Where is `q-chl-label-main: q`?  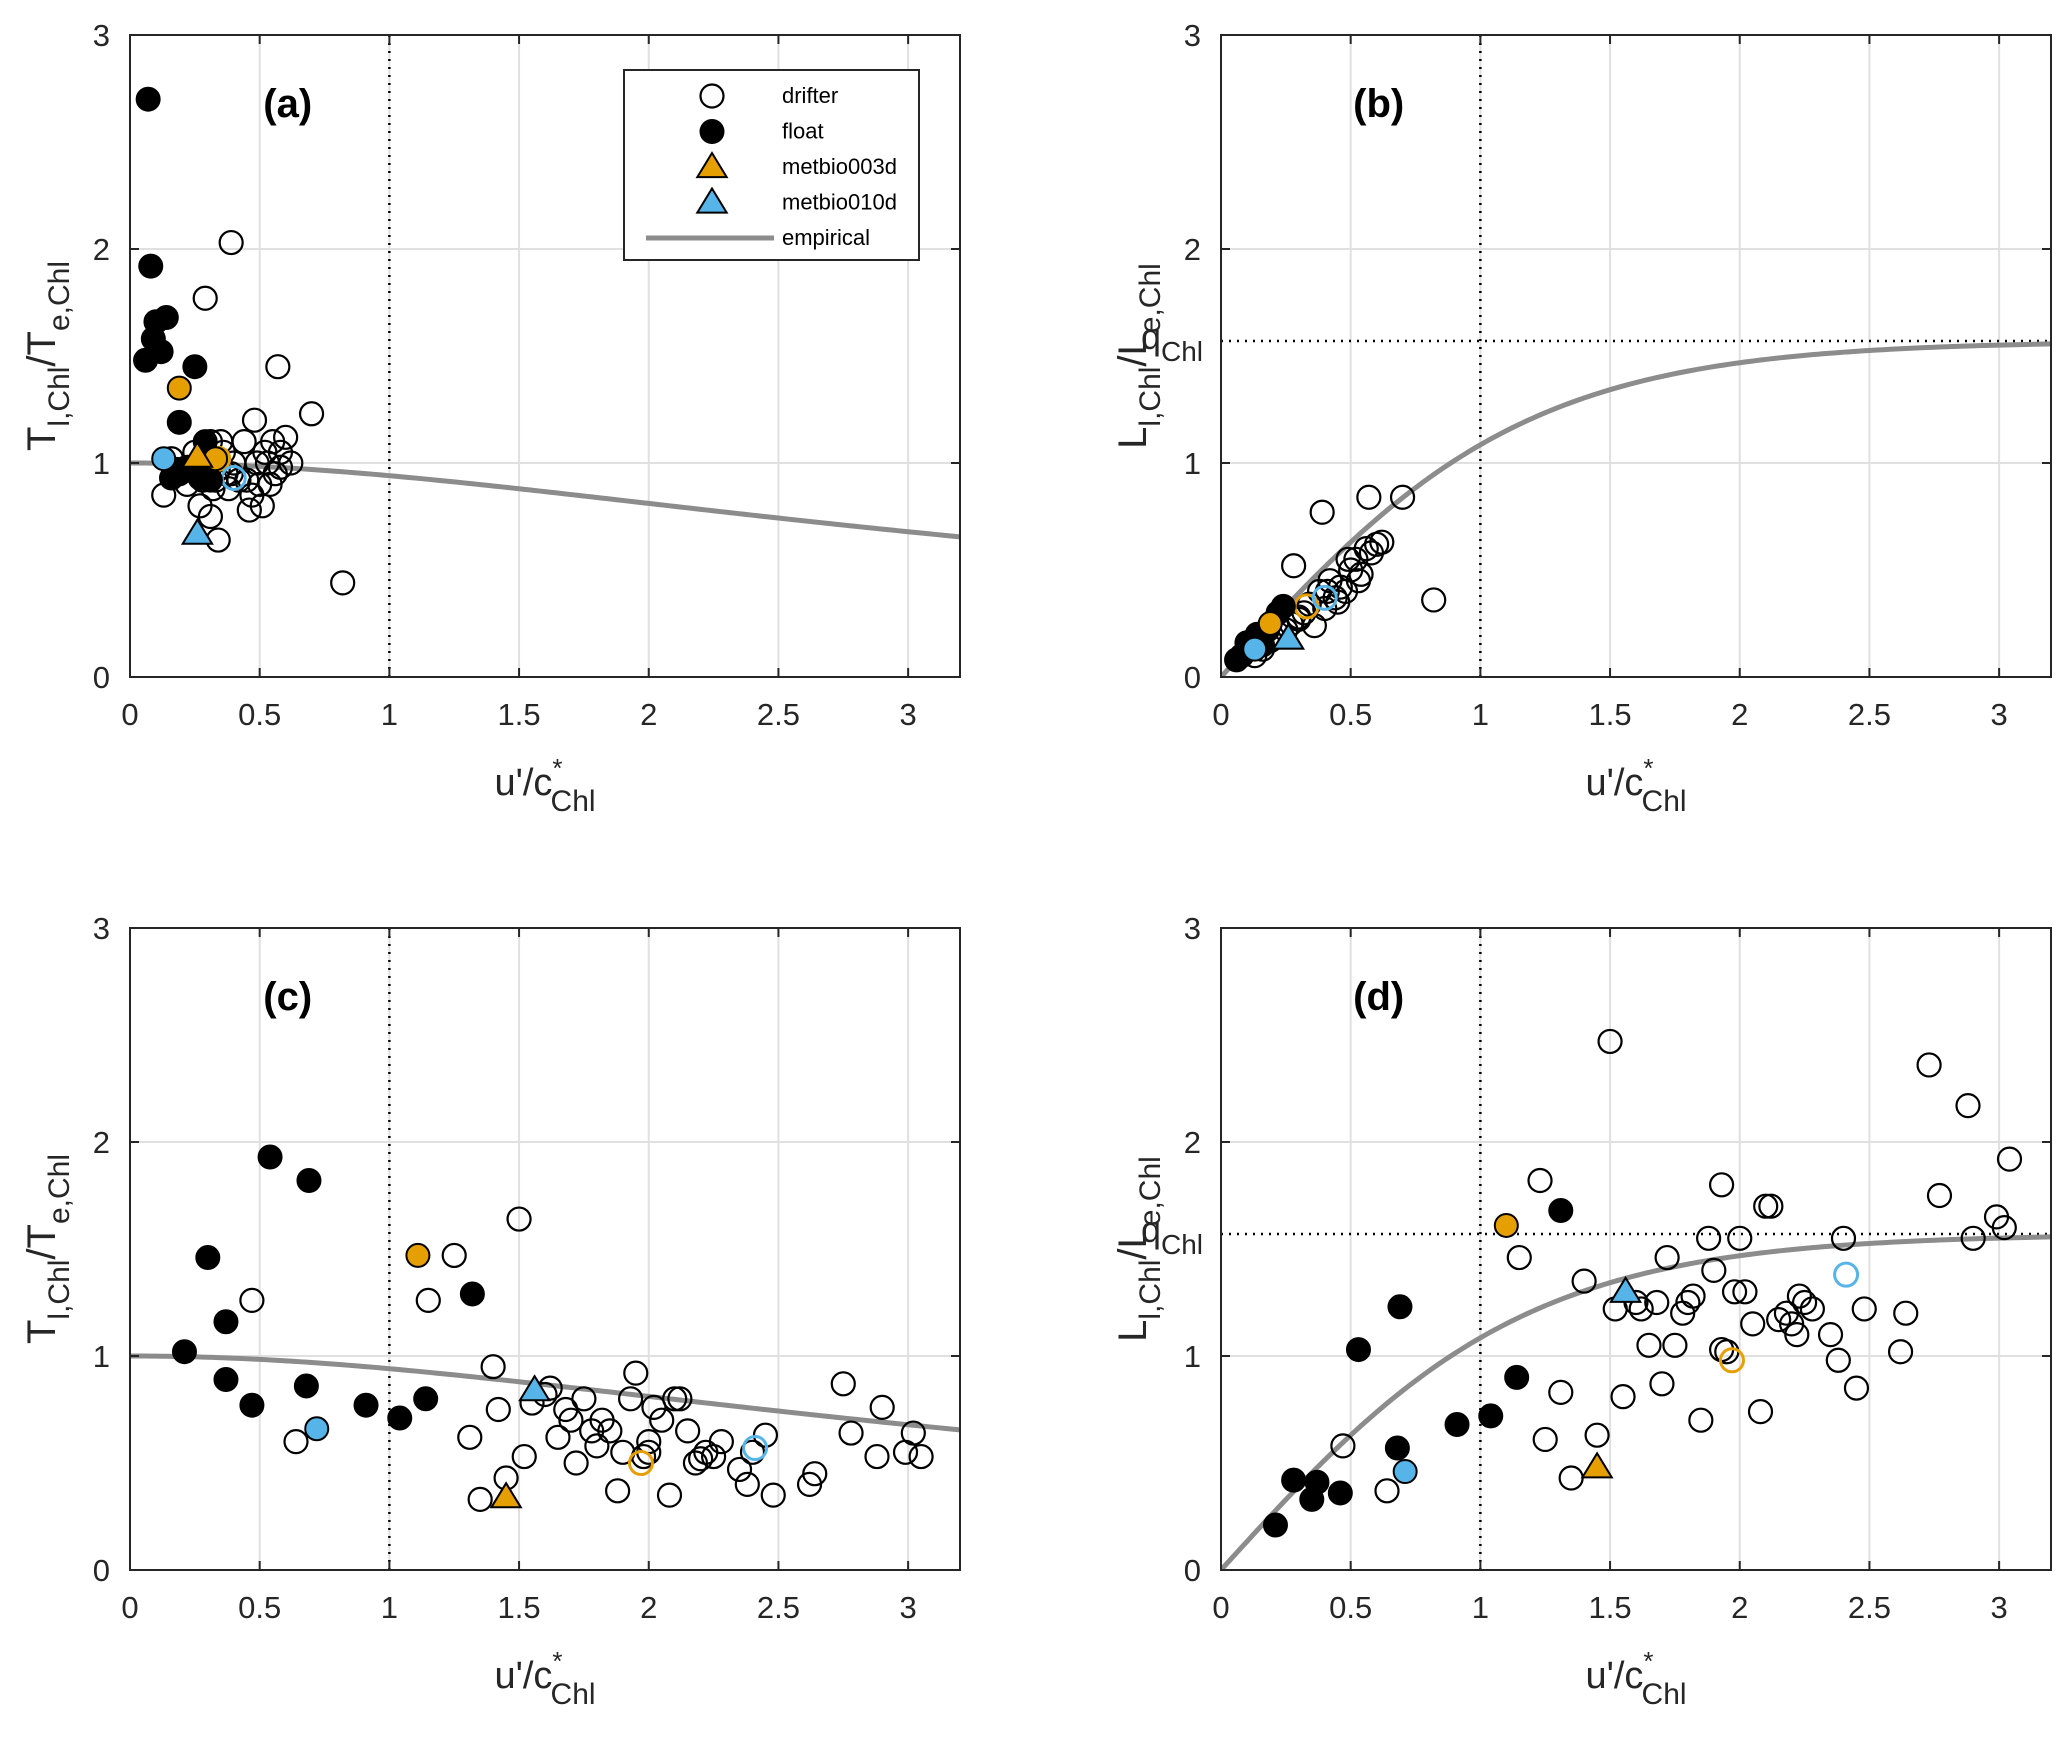 q-chl-label-main: q is located at coordinates (1151, 336).